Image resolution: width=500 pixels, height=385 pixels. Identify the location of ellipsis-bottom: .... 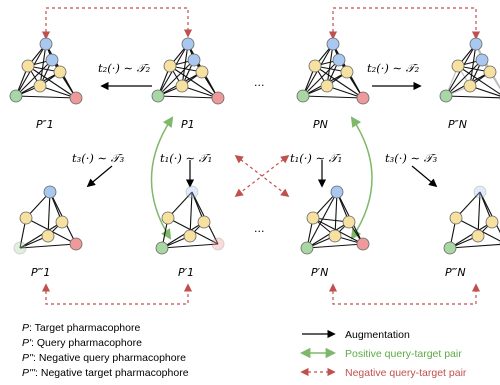
(259, 228).